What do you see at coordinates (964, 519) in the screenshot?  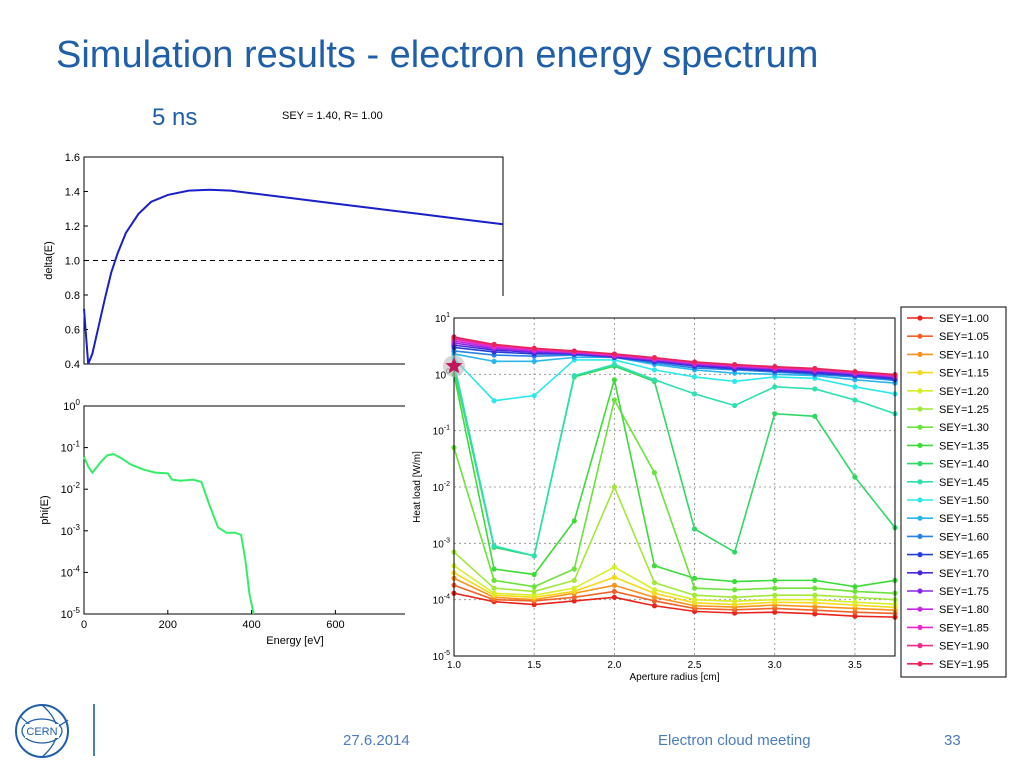 I see `legend-label: SEY=1.55` at bounding box center [964, 519].